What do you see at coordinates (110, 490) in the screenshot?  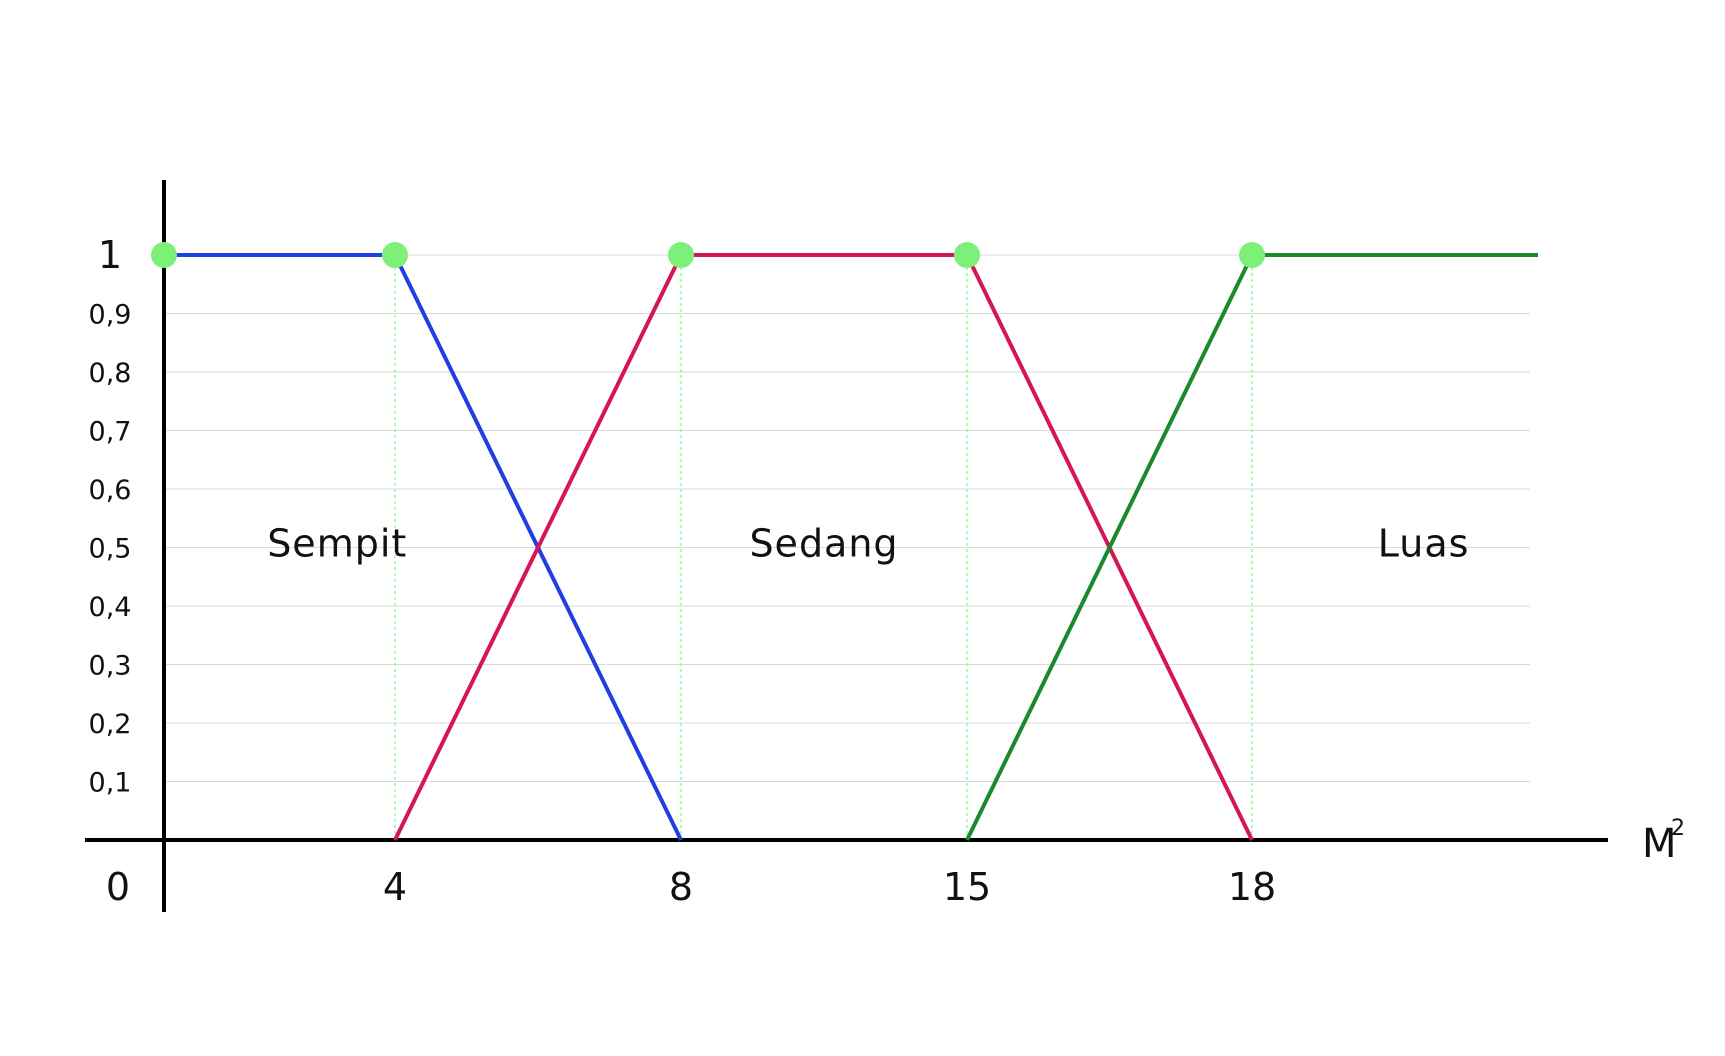 I see `y-tick-label: 0,6` at bounding box center [110, 490].